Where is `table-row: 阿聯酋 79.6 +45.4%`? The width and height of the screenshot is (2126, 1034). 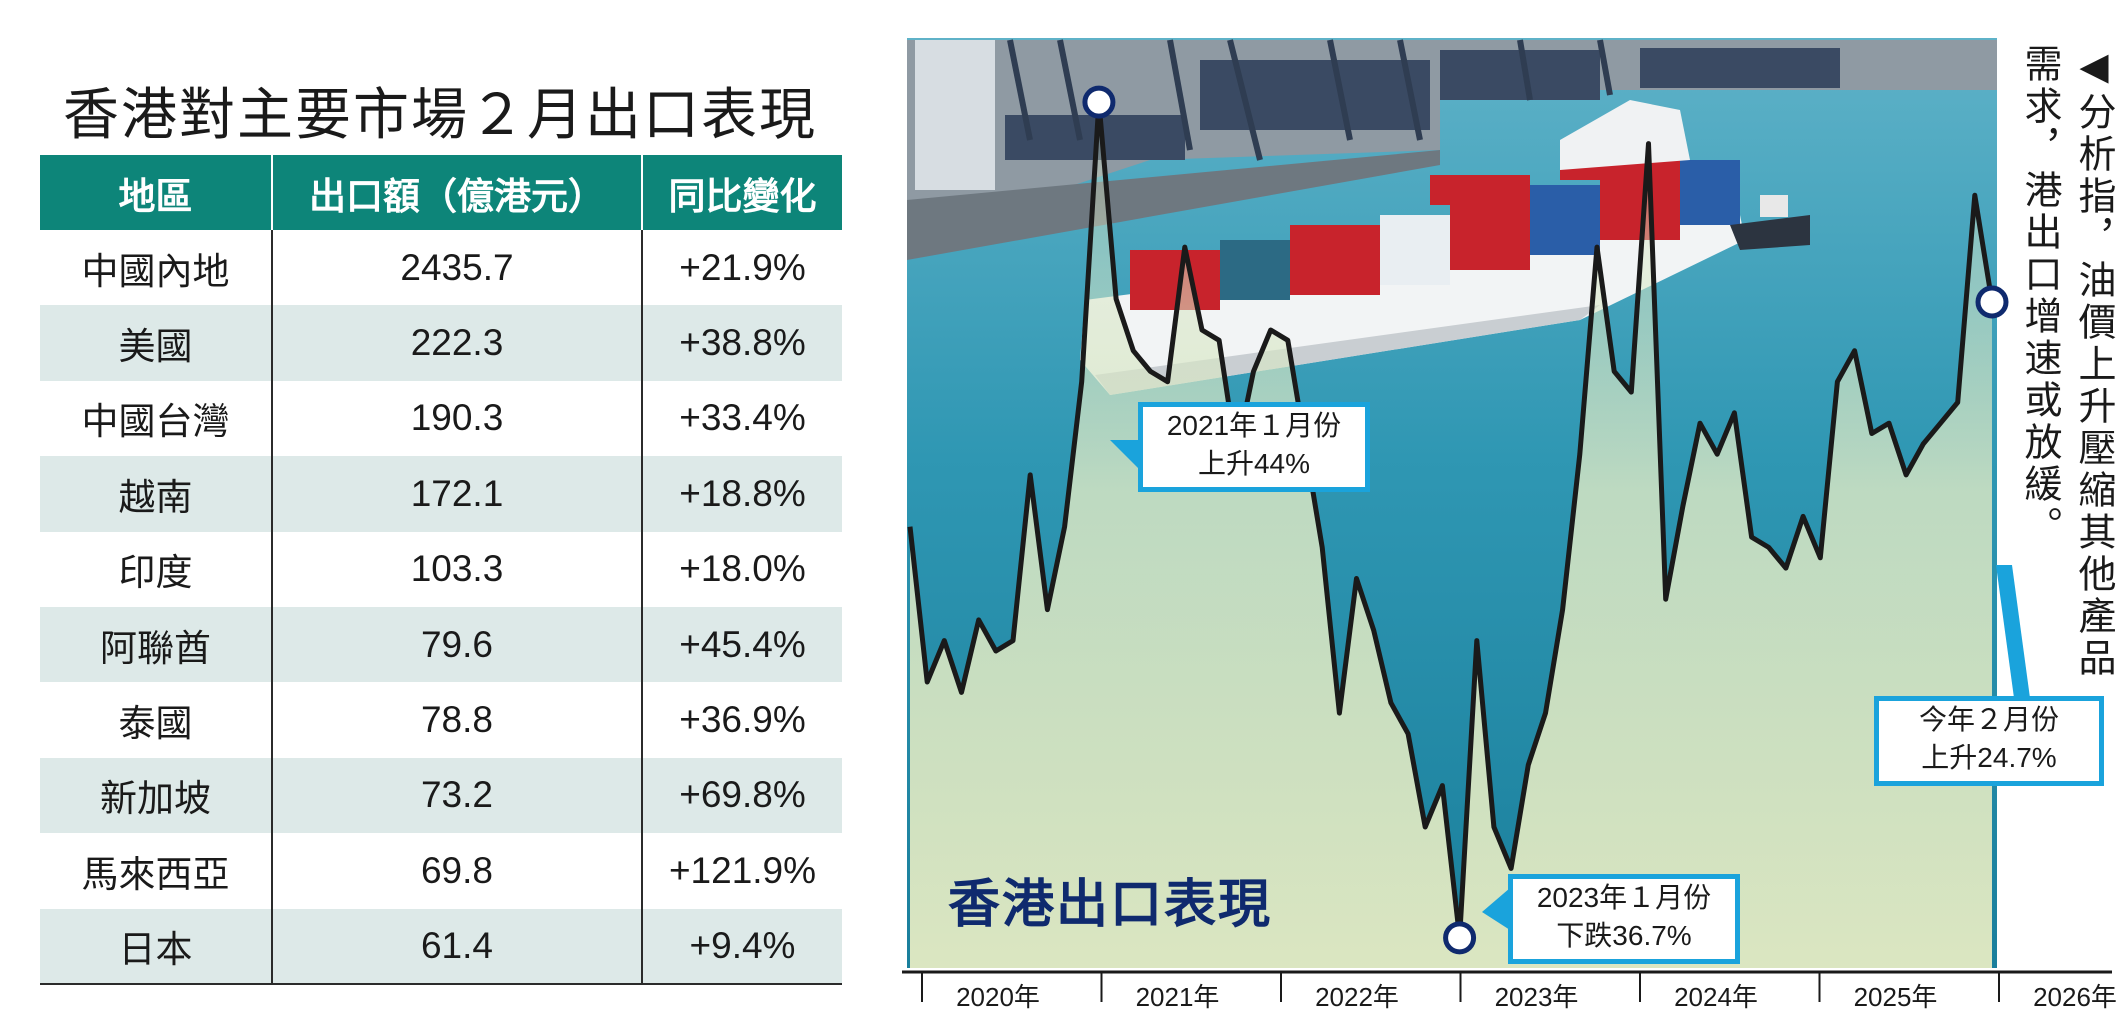 table-row: 阿聯酋 79.6 +45.4% is located at coordinates (441, 644).